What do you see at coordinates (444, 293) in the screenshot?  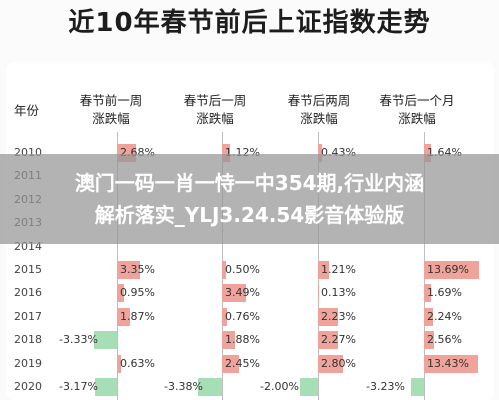 I see `value-label: 1.69%` at bounding box center [444, 293].